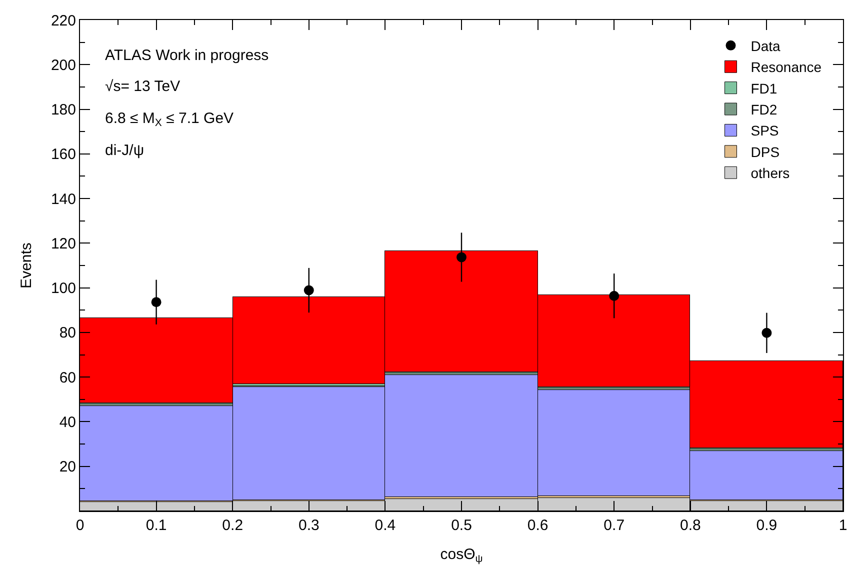  Describe the element at coordinates (764, 88) in the screenshot. I see `legend-label: FD1` at that location.